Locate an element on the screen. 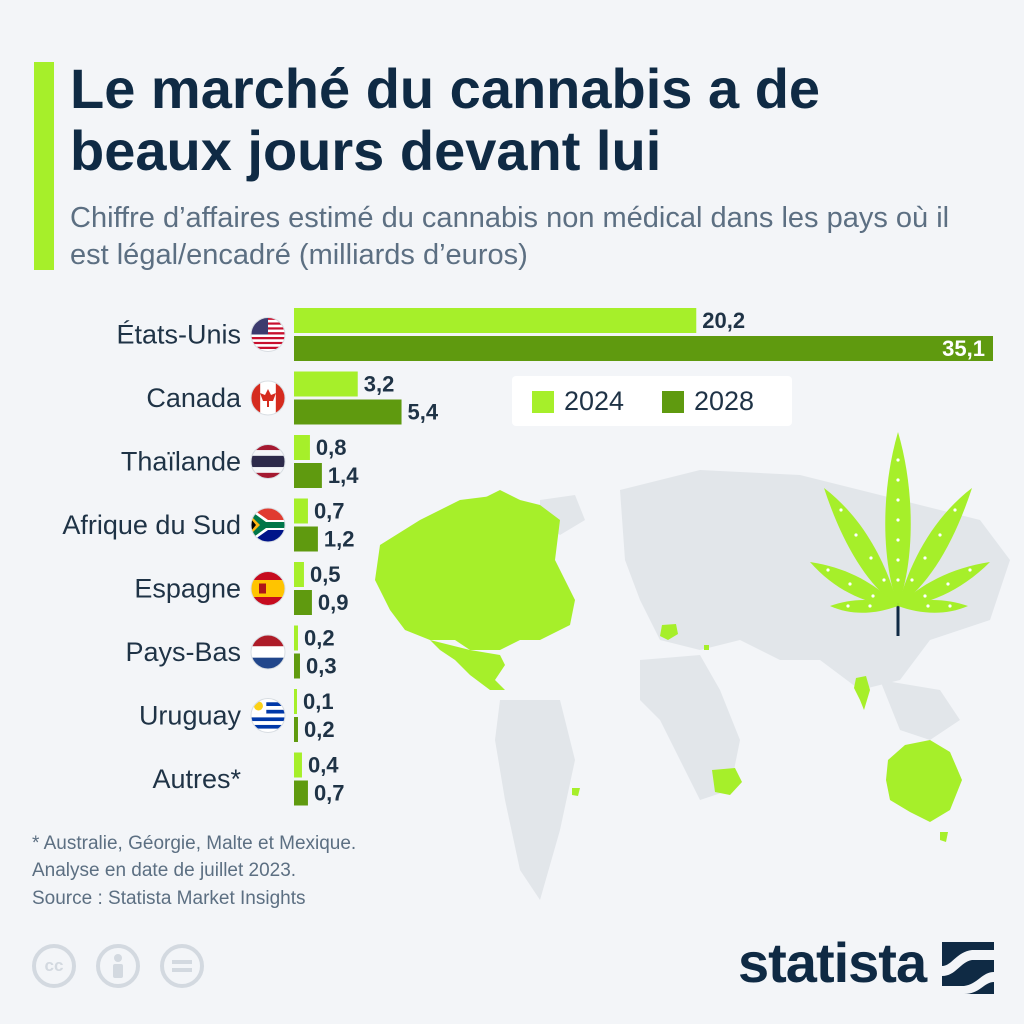 Image resolution: width=1024 pixels, height=1024 pixels. attribution-icon is located at coordinates (118, 966).